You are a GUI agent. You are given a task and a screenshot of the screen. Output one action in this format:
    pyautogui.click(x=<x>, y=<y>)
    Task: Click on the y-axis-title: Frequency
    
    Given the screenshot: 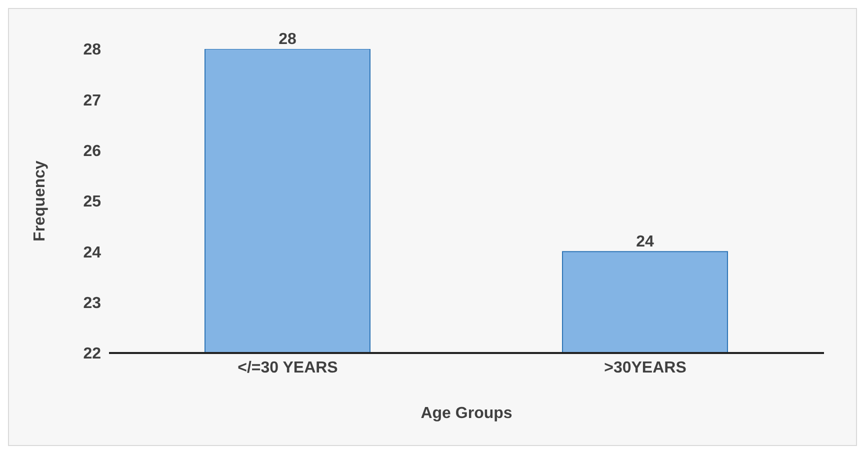 What is the action you would take?
    pyautogui.click(x=40, y=201)
    